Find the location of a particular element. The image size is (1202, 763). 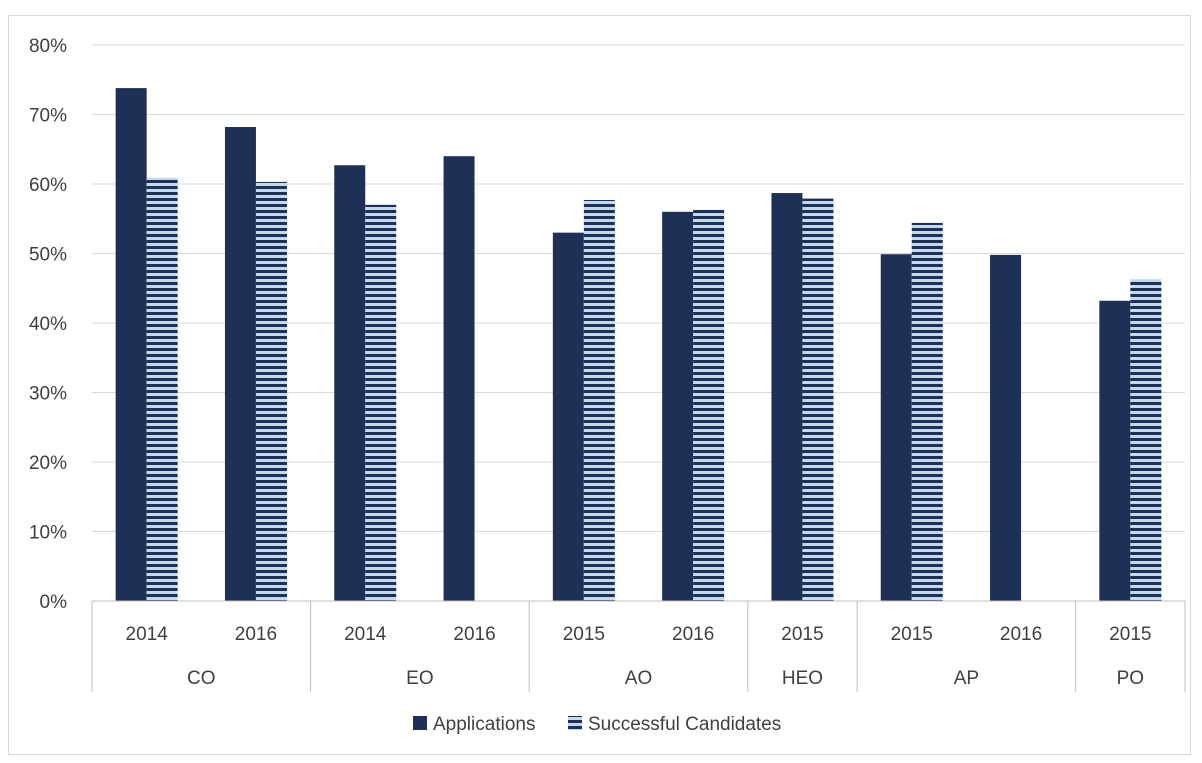

y-tick-label: 40% is located at coordinates (48, 324).